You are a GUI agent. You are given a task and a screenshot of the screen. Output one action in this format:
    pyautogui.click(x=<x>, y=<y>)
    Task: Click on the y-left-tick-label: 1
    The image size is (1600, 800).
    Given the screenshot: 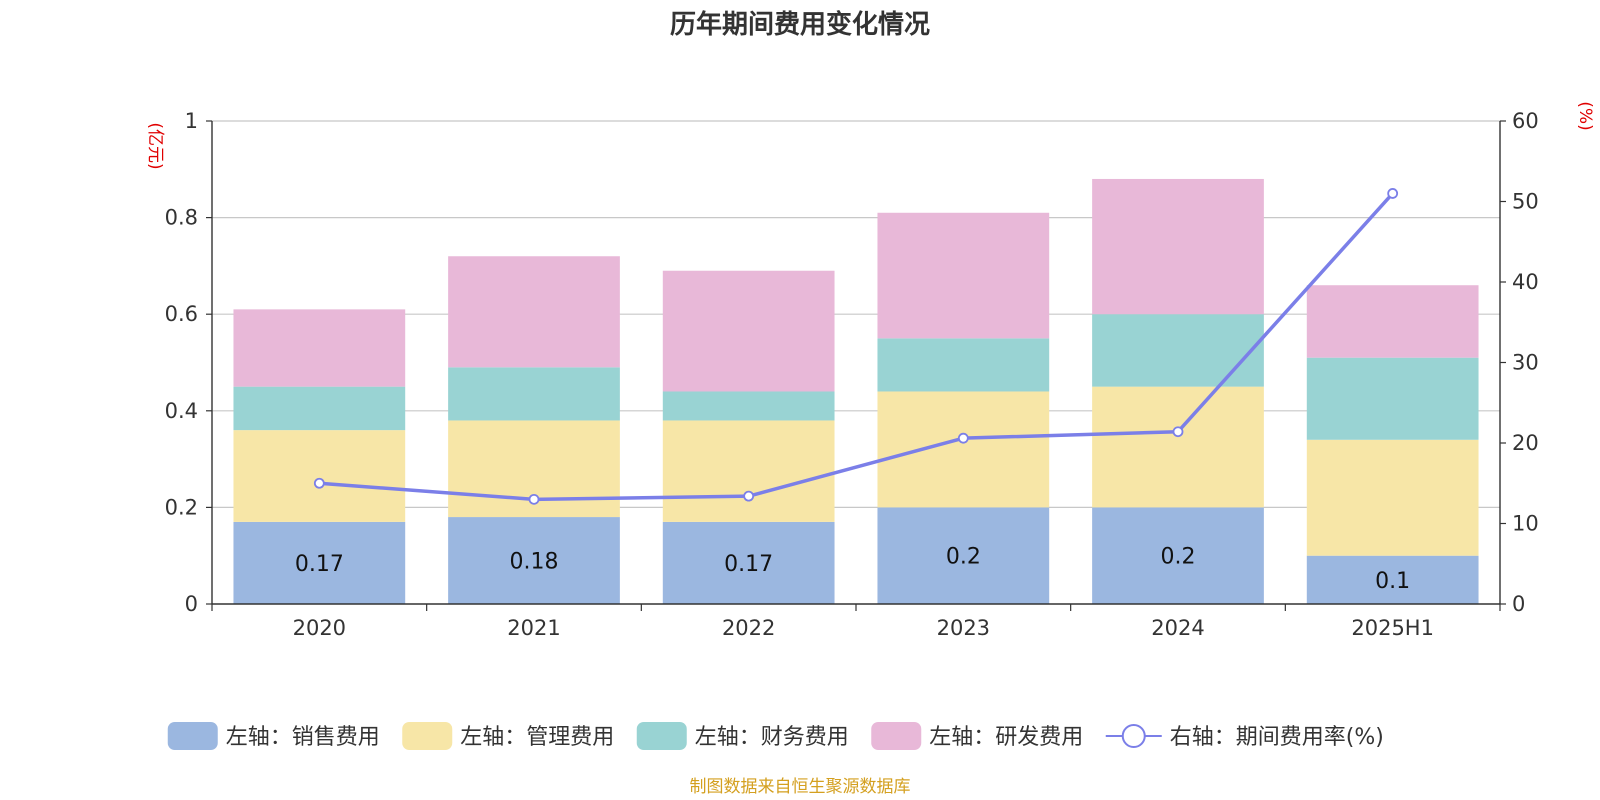 What is the action you would take?
    pyautogui.click(x=191, y=121)
    